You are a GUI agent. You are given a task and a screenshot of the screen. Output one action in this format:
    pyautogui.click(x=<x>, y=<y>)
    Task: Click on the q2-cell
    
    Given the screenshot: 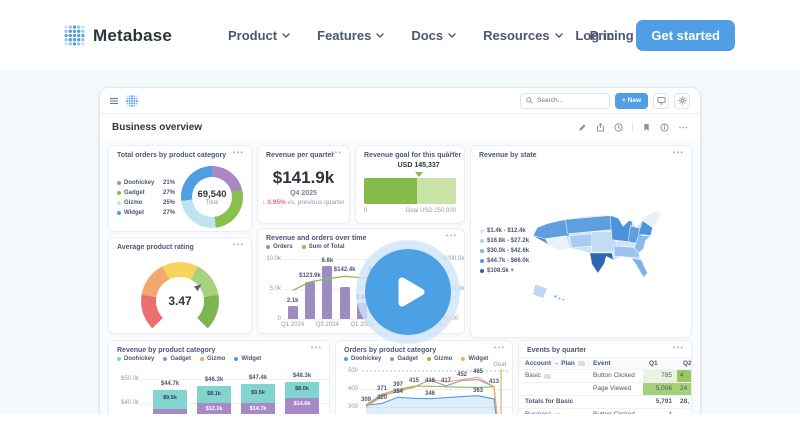 What is the action you would take?
    pyautogui.click(x=684, y=411)
    